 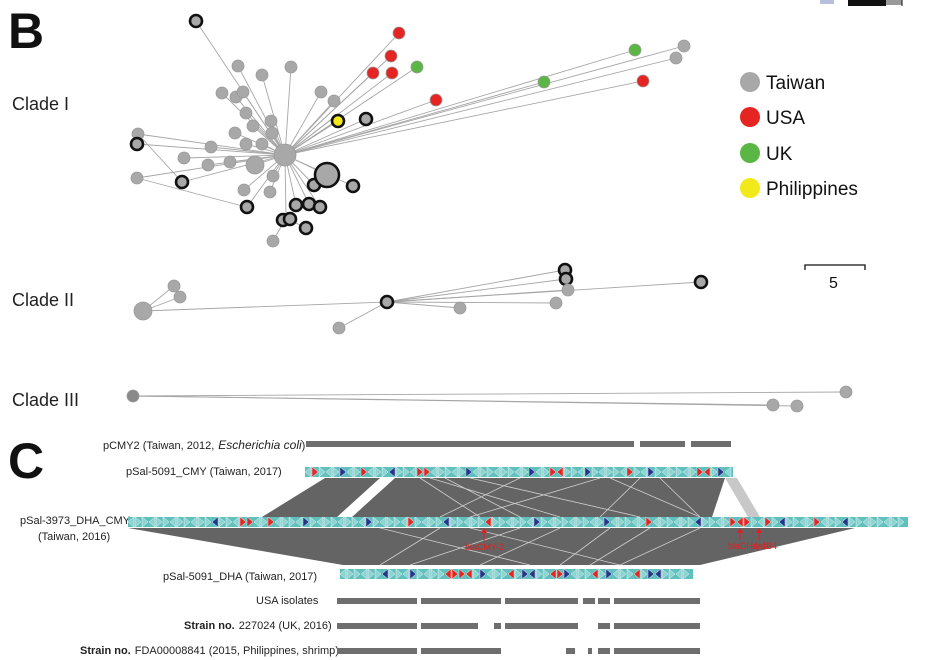 I want to click on cropped-panel-fragment, so click(x=861, y=3).